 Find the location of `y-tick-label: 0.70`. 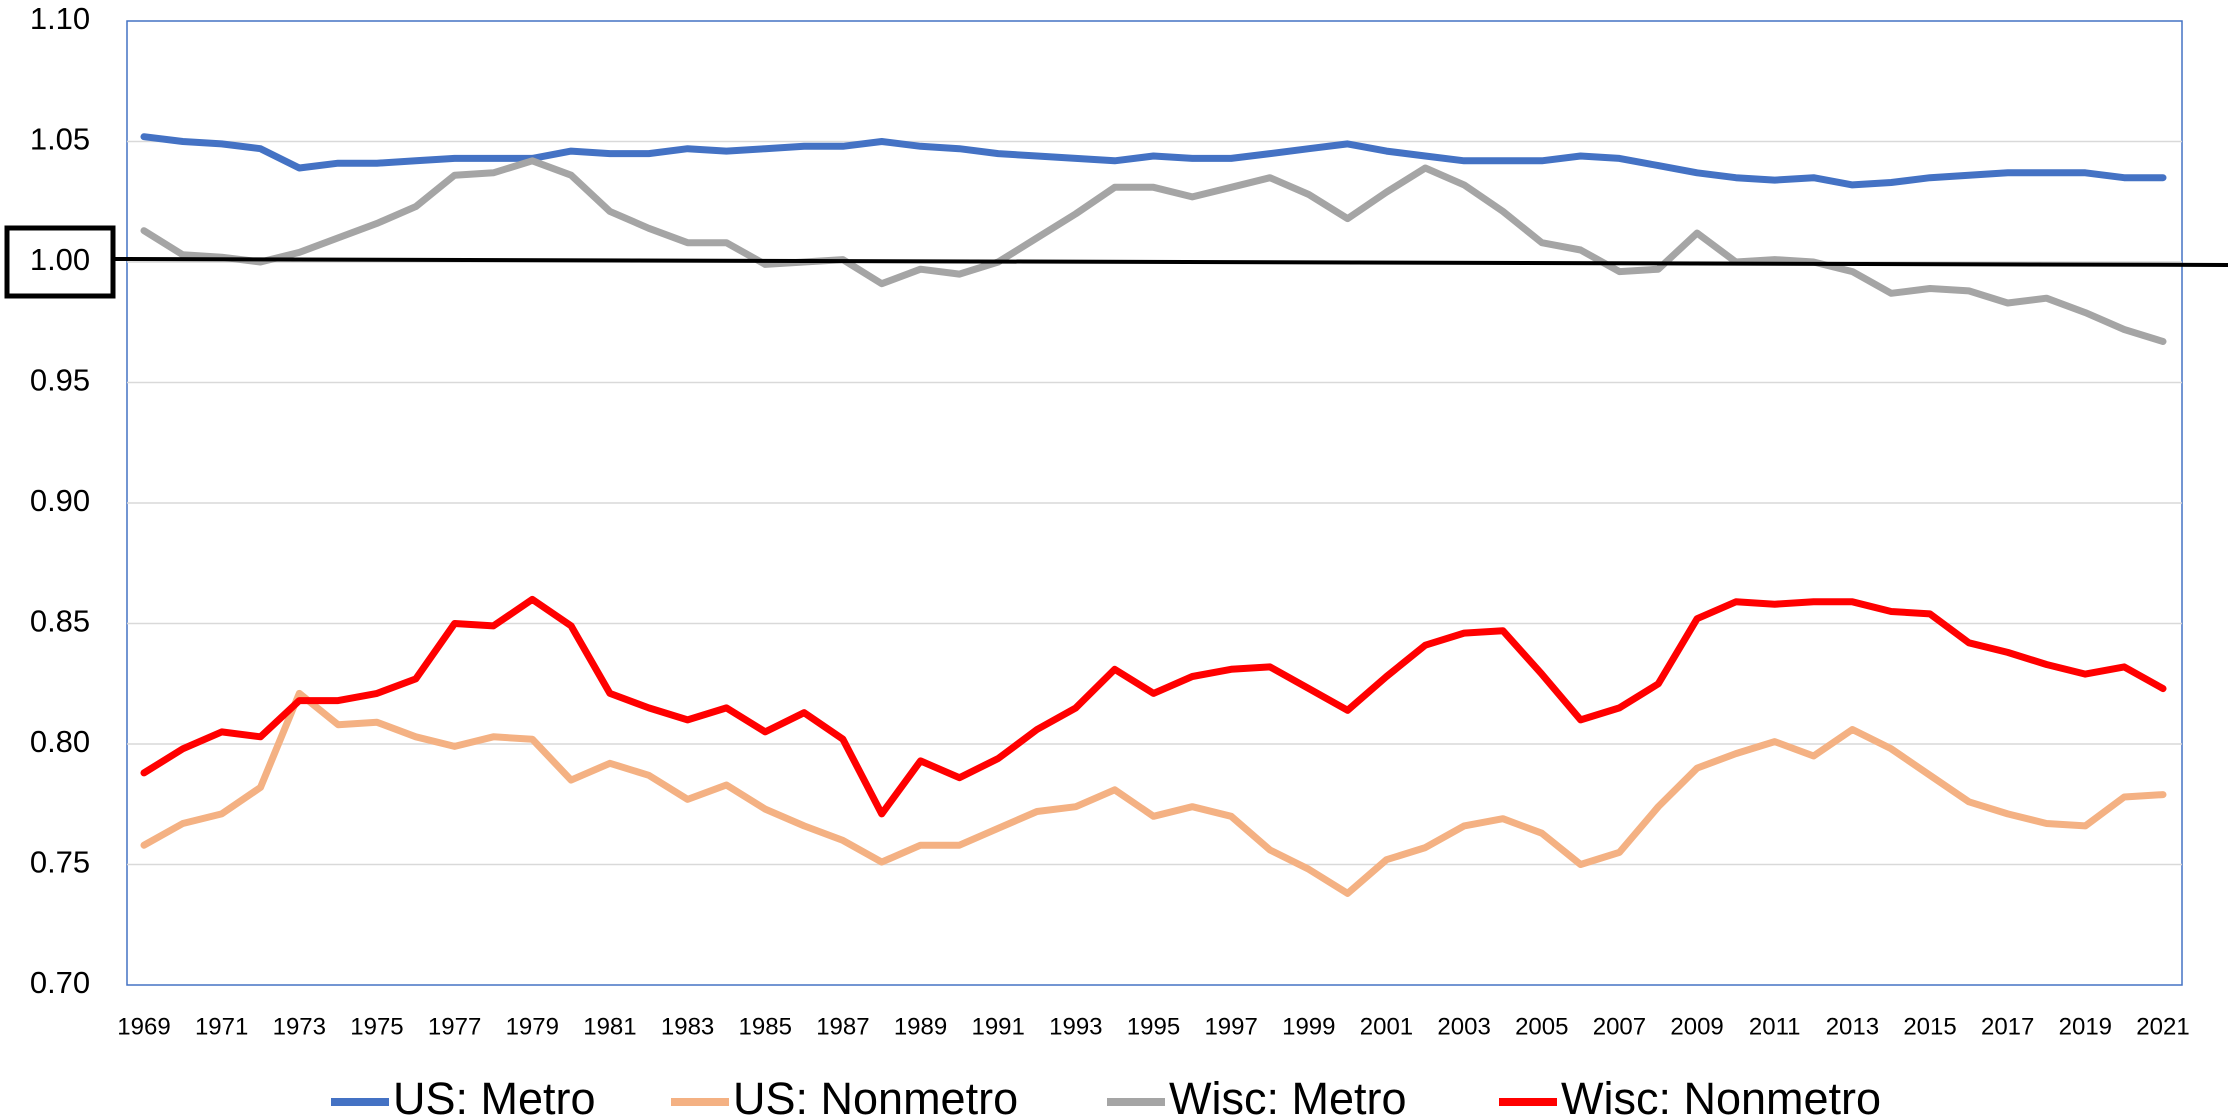

y-tick-label: 0.70 is located at coordinates (60, 982).